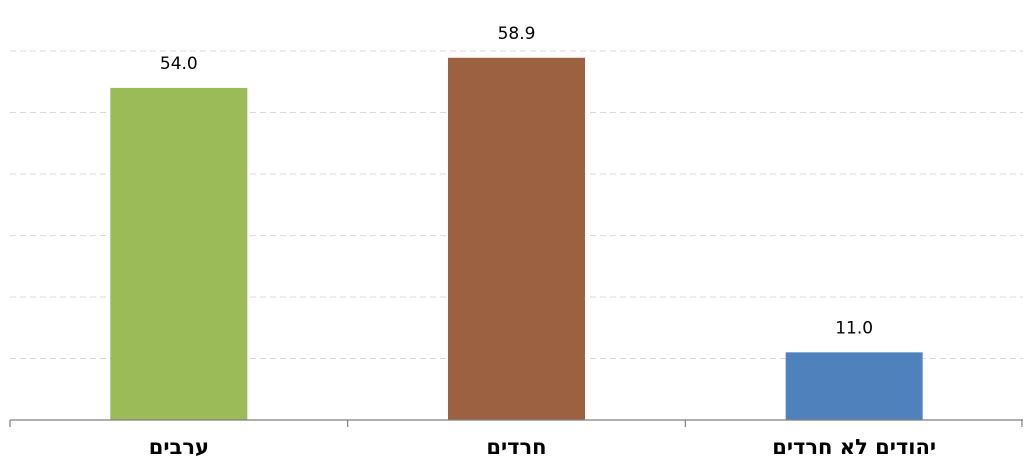  I want to click on category-label: יהודים לא חרדים, so click(854, 447).